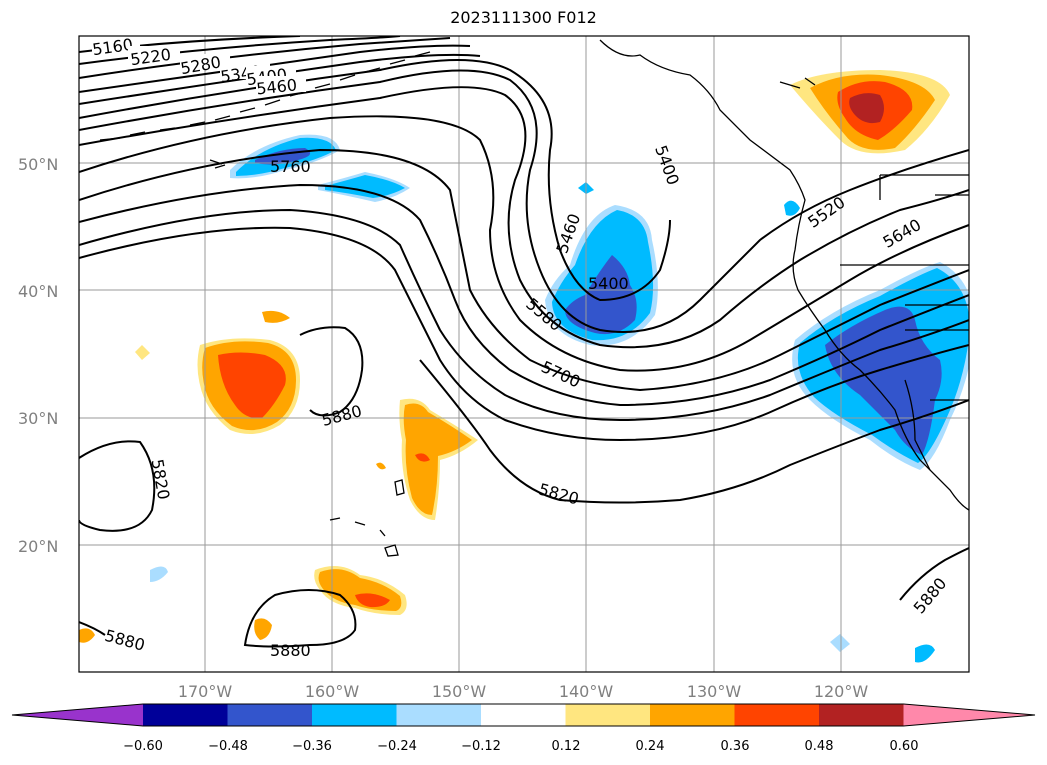 The width and height of the screenshot is (1047, 765). I want to click on contour-label: 5880, so click(290, 650).